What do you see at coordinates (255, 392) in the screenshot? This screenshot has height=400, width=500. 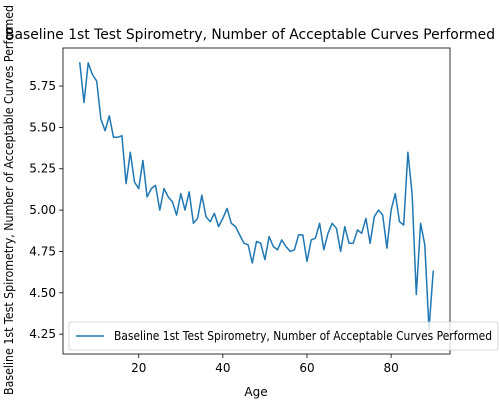 I see `x-axis-label: Age` at bounding box center [255, 392].